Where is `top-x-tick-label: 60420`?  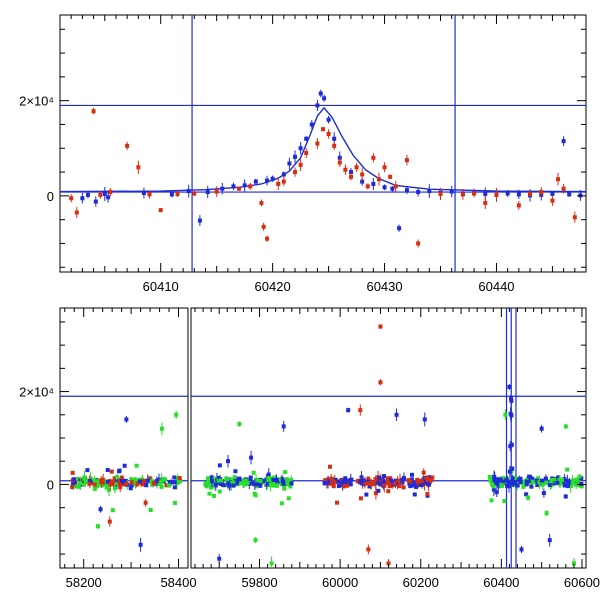
top-x-tick-label: 60420 is located at coordinates (273, 286).